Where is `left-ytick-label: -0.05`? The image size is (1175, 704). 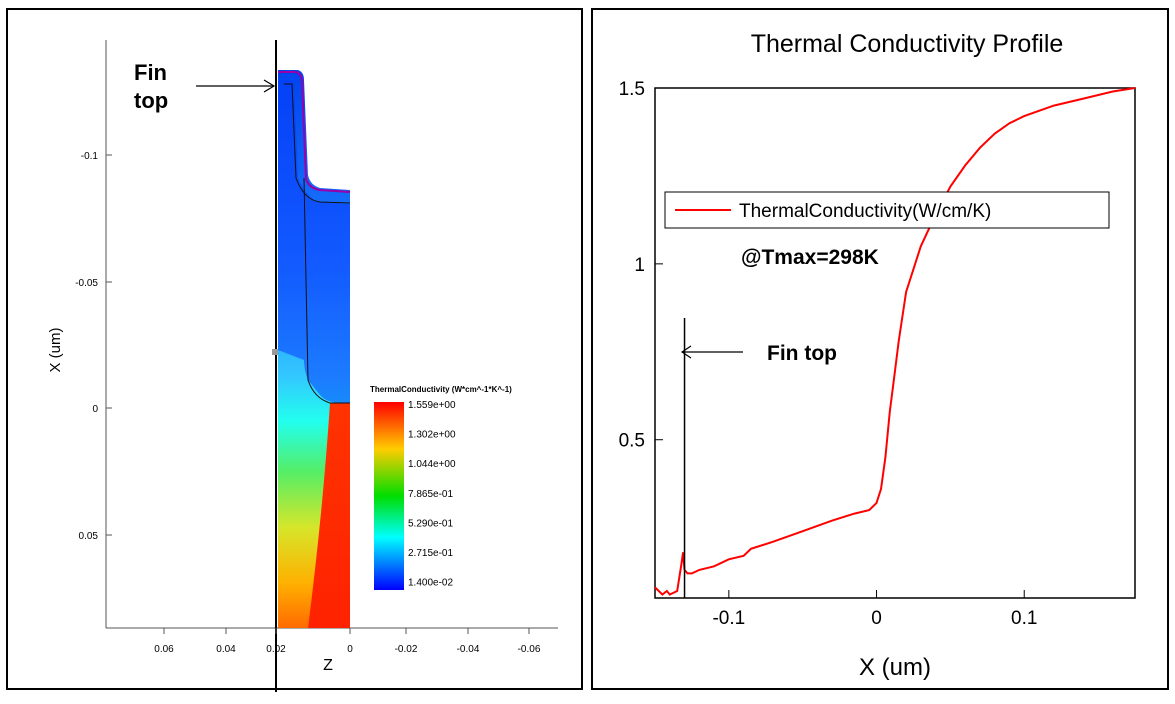
left-ytick-label: -0.05 is located at coordinates (86, 283).